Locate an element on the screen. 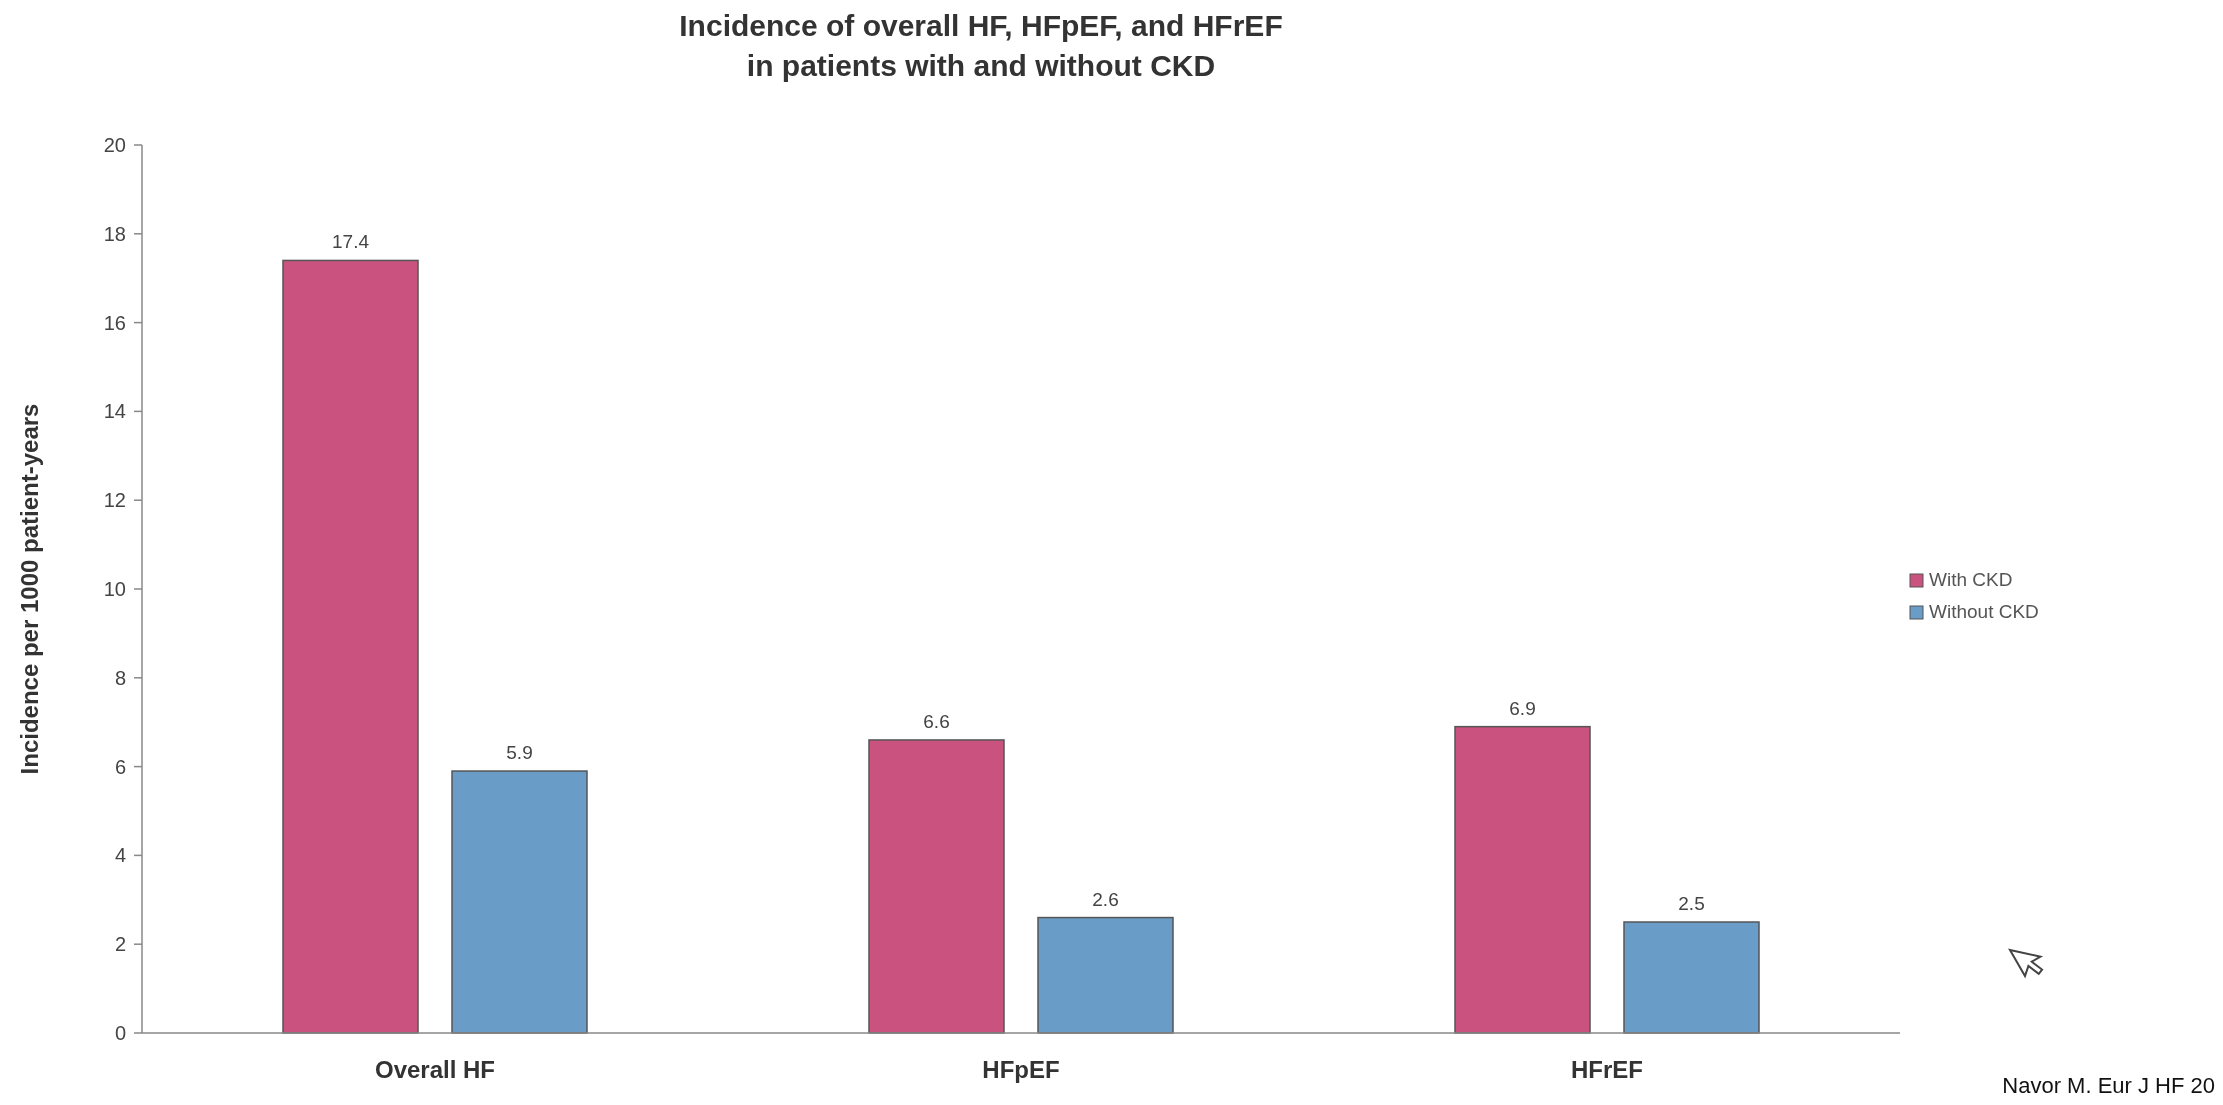 This screenshot has height=1105, width=2223. y-tick-label: 20 is located at coordinates (114, 145).